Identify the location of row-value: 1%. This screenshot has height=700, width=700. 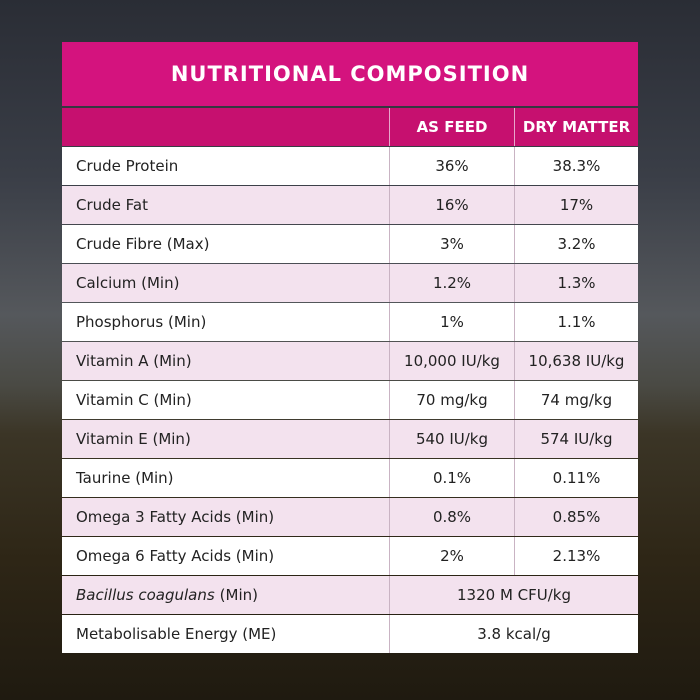
(452, 322).